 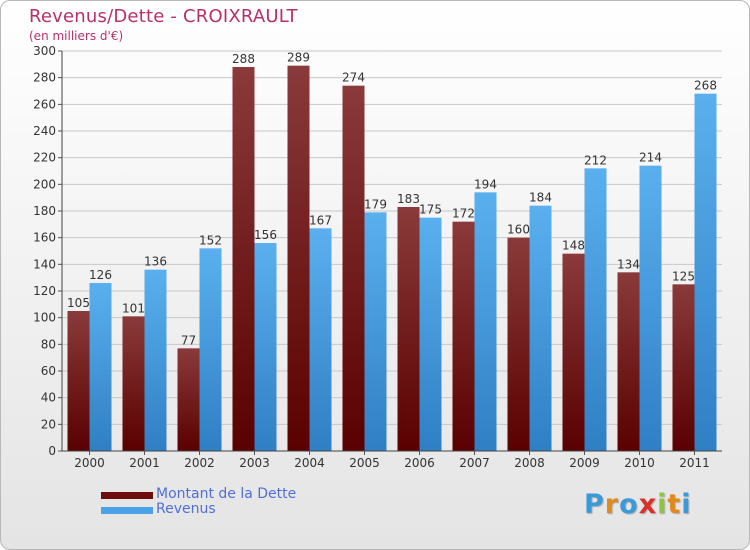 What do you see at coordinates (155, 262) in the screenshot?
I see `data-label-revenue: 136` at bounding box center [155, 262].